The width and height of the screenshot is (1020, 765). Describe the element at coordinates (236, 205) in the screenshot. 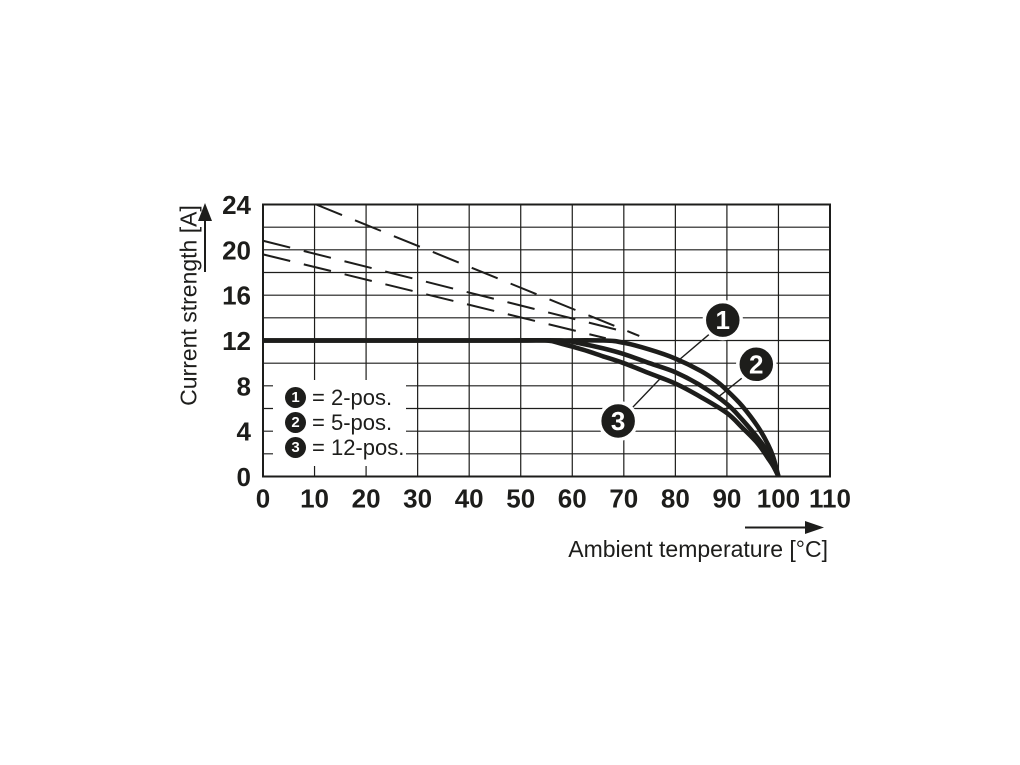

I see `y-tick-label: 24` at that location.